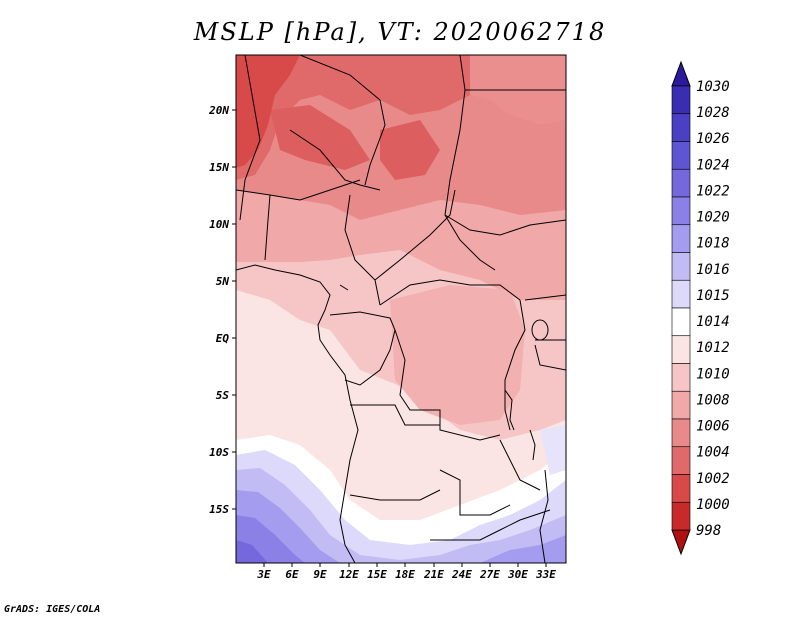  I want to click on lon-tick-3E: 3E, so click(263, 572).